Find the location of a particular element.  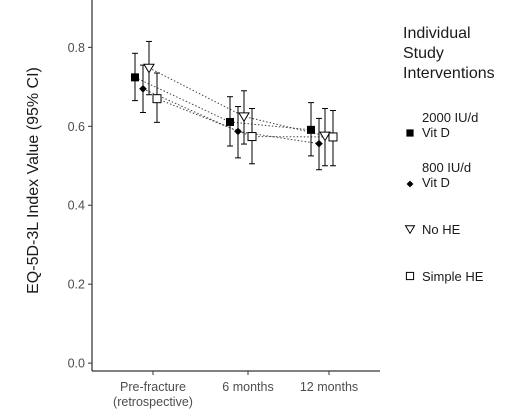

x-tick-label: 12 months is located at coordinates (329, 387).